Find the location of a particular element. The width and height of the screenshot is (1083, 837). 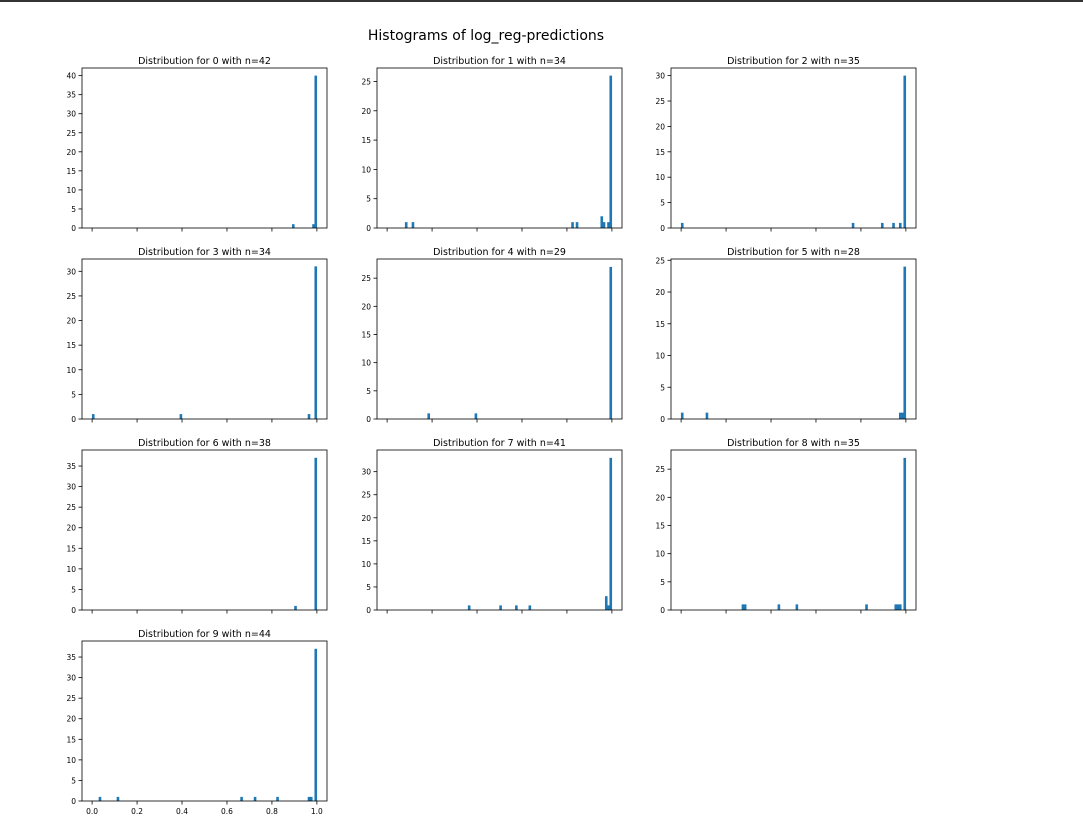

subplot-title: Distribution for 7 with n=41 is located at coordinates (499, 443).